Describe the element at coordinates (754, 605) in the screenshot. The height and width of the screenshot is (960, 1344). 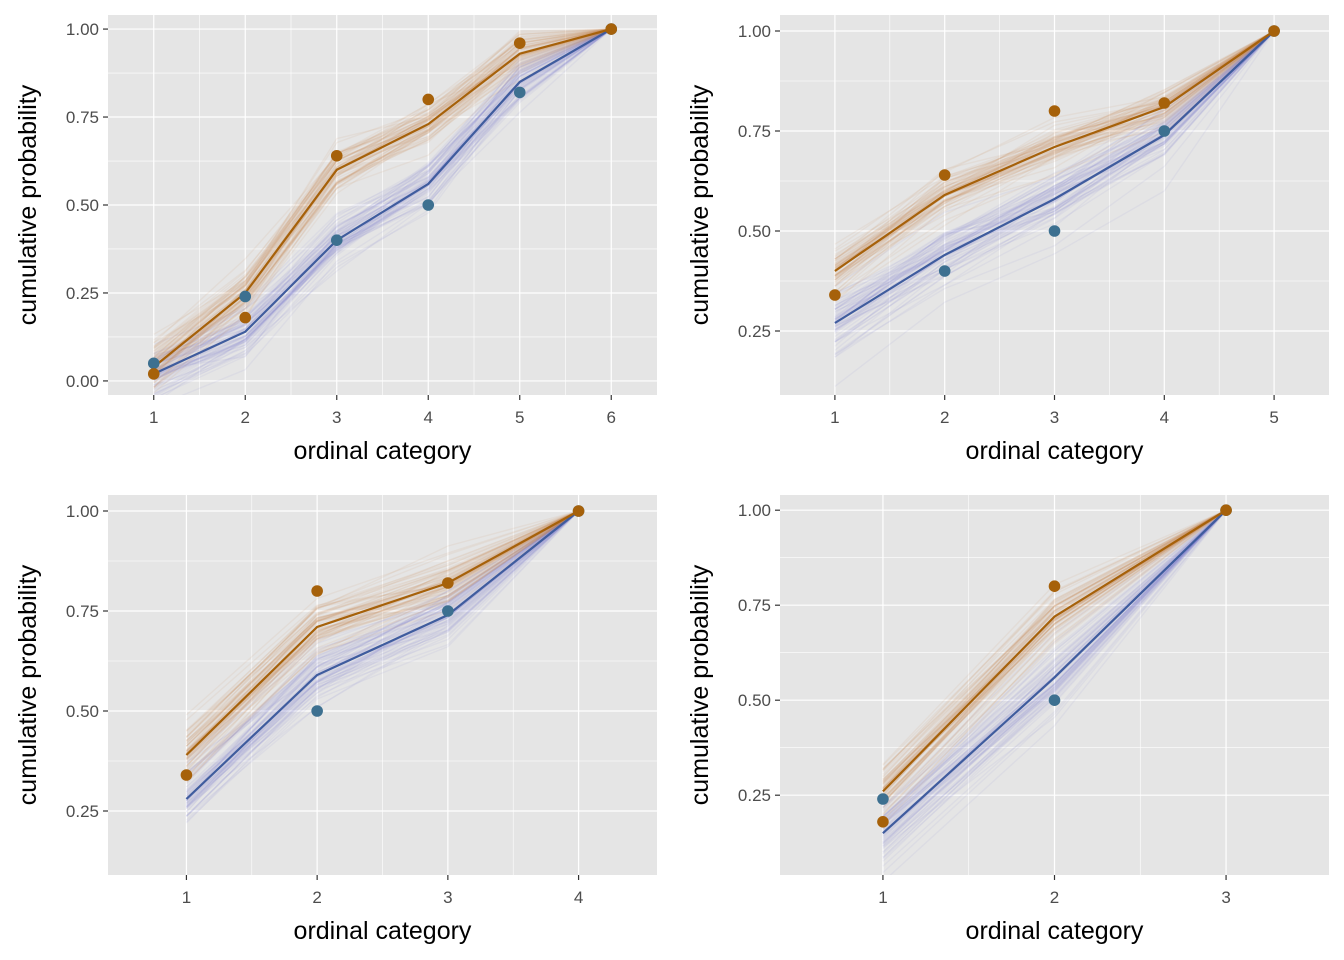
I see `y-tick-label: 0.75` at that location.